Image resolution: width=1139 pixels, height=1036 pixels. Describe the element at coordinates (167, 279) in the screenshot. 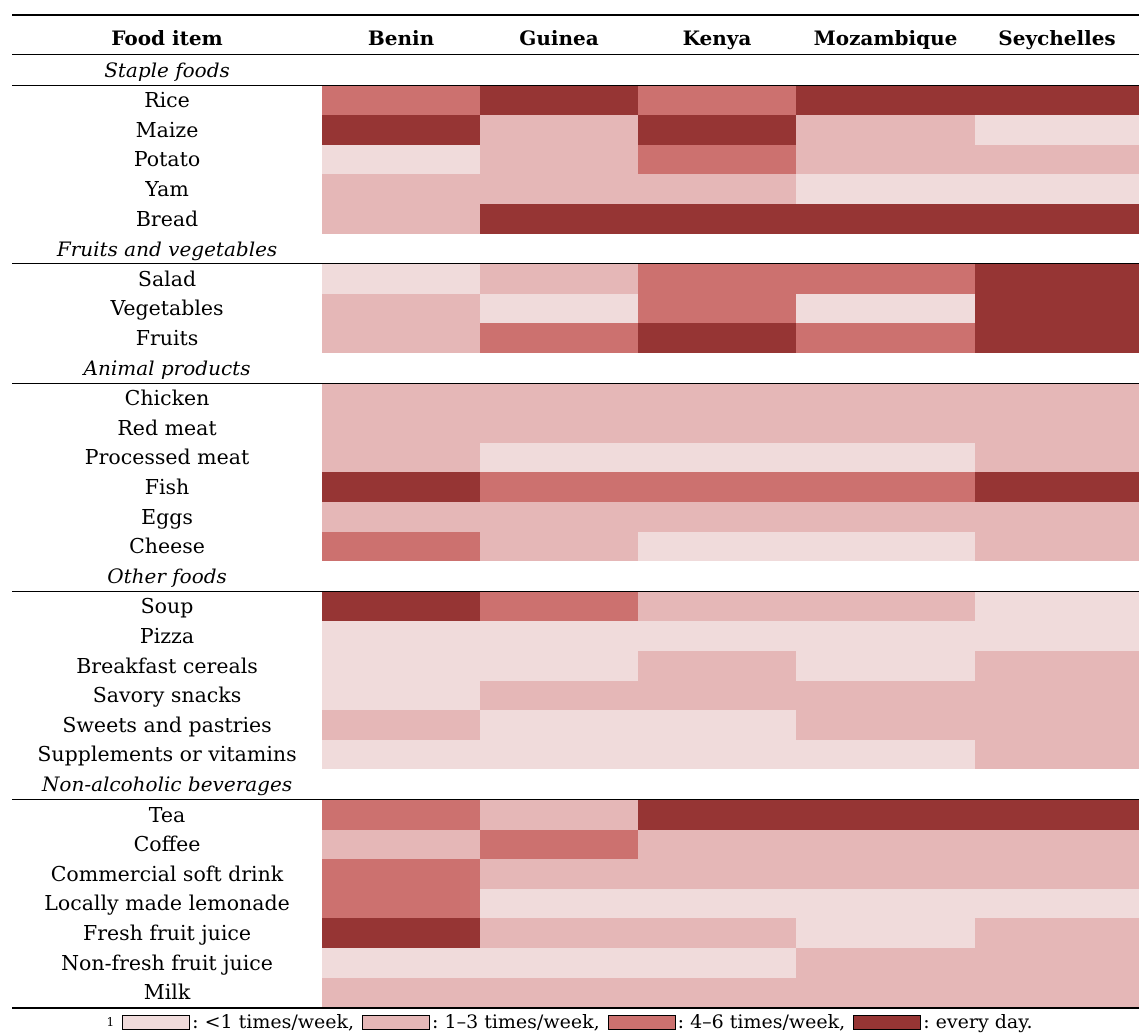

I see `food-item-label: Salad` at that location.